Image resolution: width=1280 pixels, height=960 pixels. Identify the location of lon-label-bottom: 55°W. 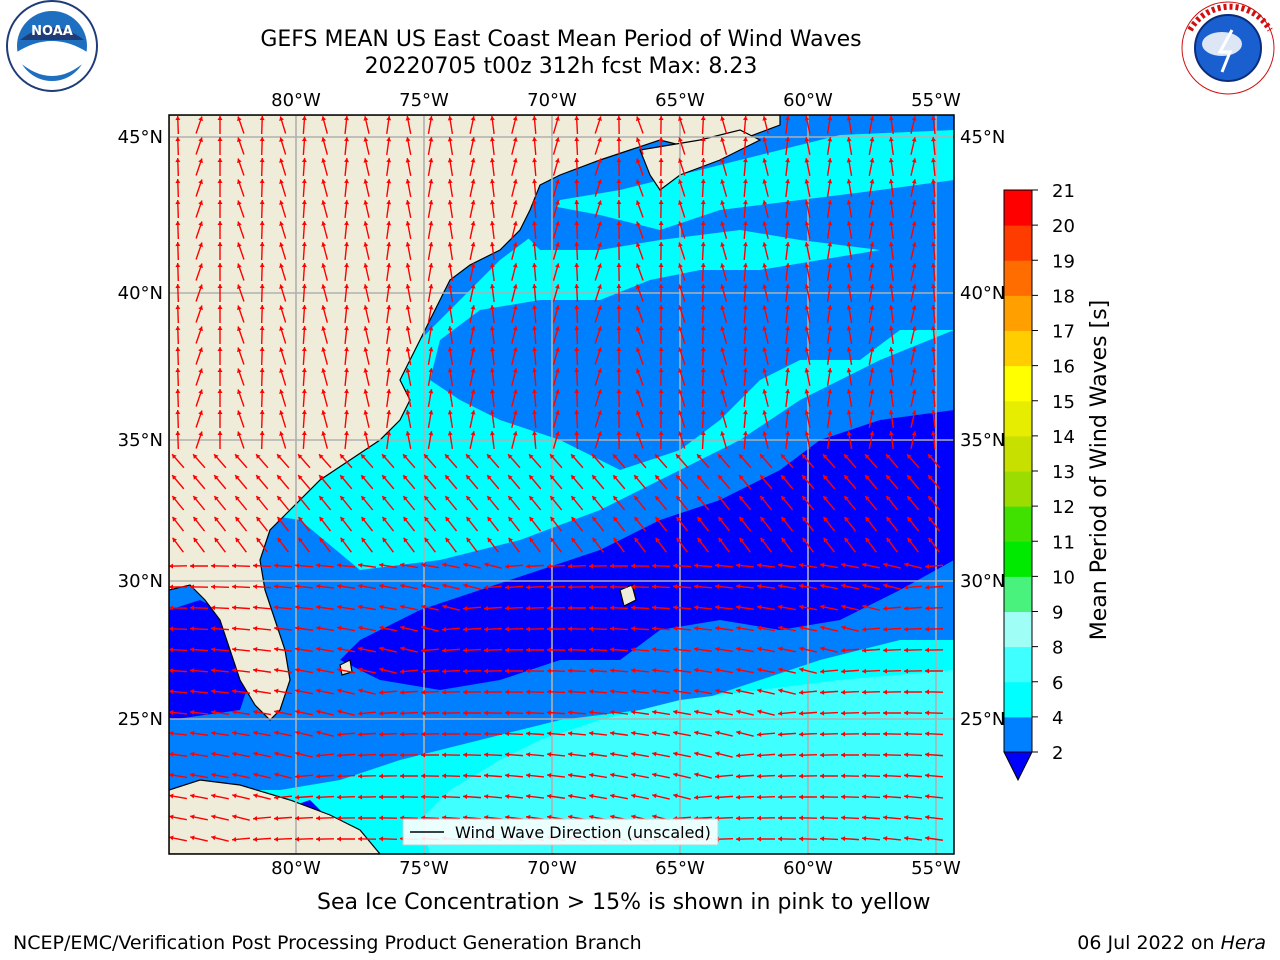
(936, 868).